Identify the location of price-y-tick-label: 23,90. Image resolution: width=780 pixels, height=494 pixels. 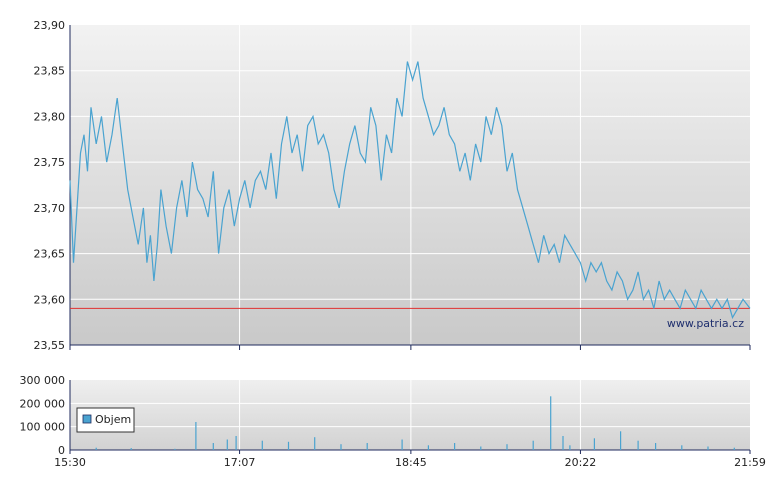
(50, 25).